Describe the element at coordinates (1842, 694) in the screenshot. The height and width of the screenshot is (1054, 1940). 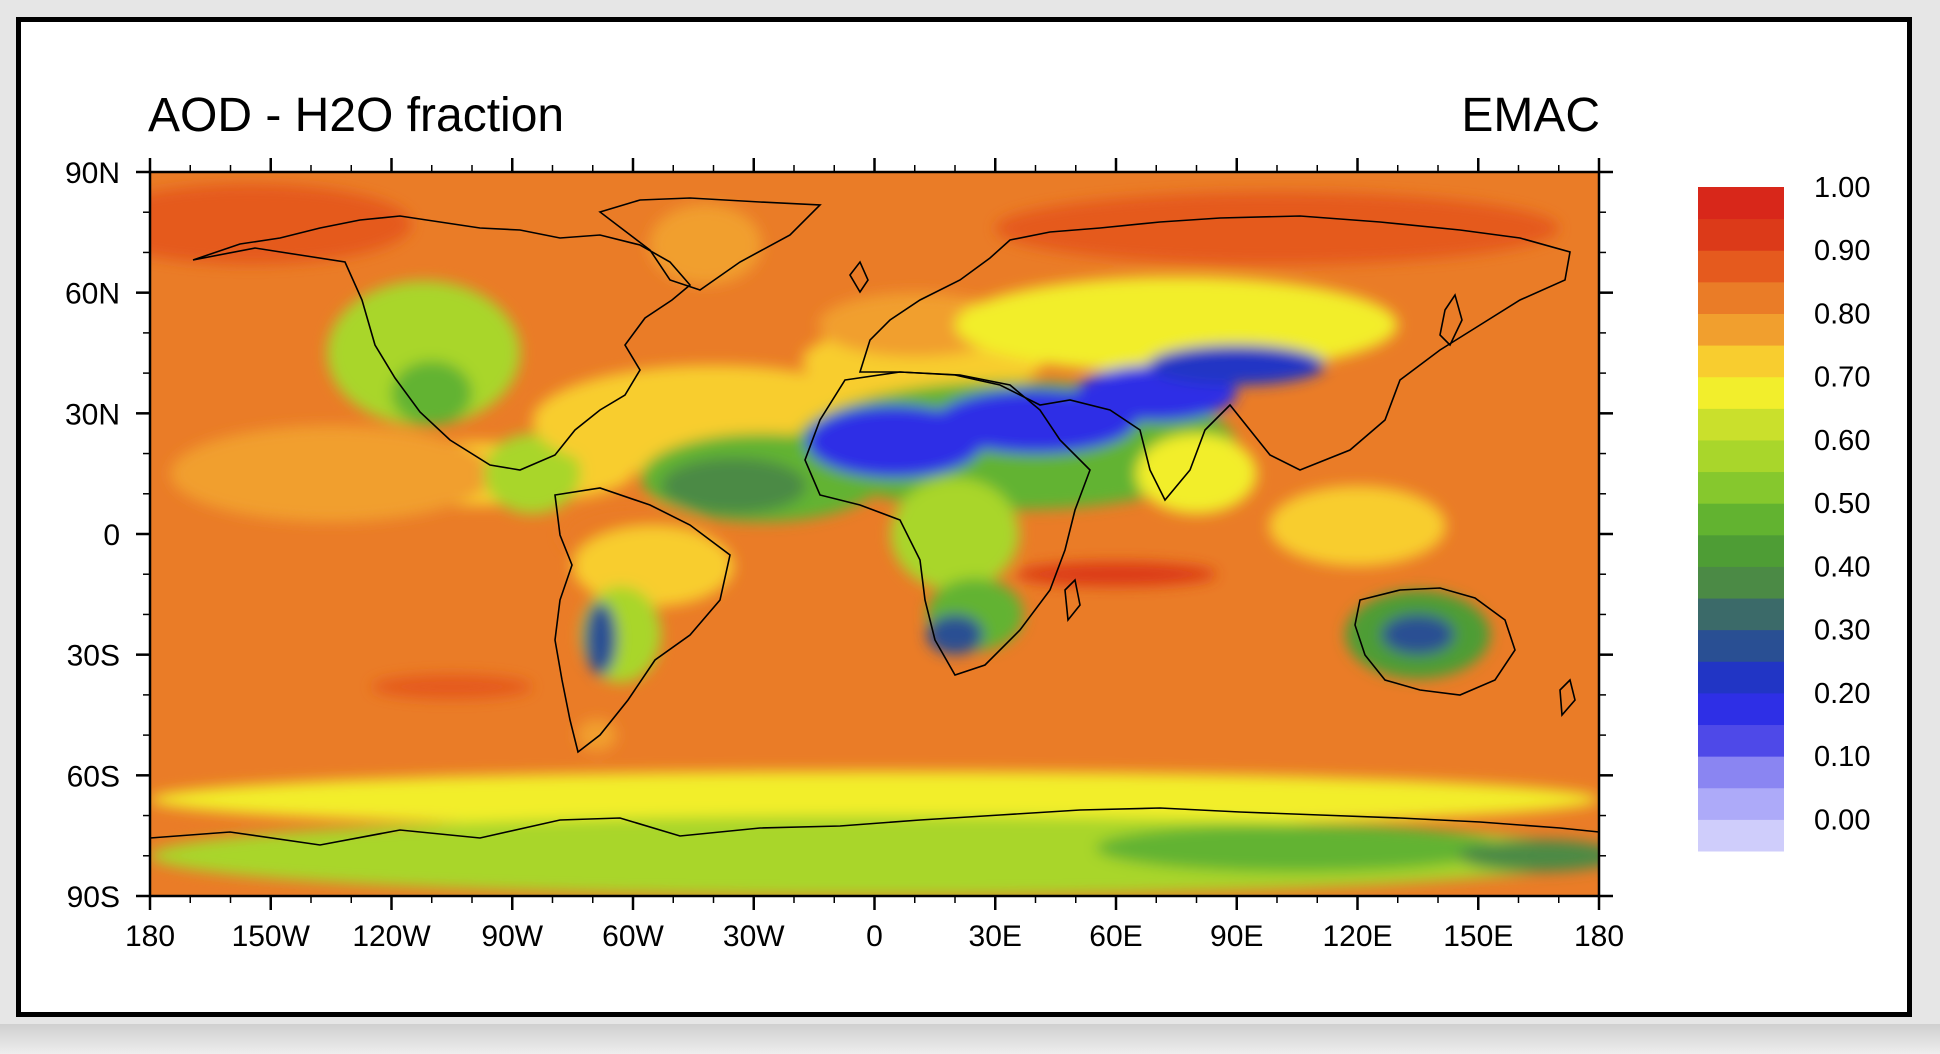
I see `colorbar-label: 0.20` at that location.